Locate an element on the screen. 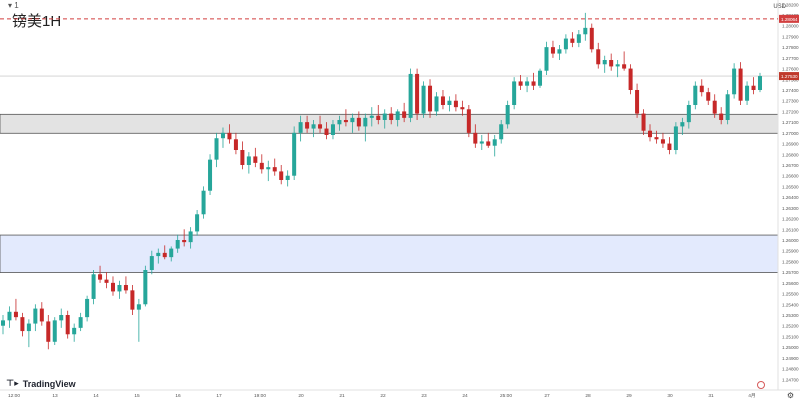 This screenshot has height=400, width=800. currency-unit: USD is located at coordinates (779, 7).